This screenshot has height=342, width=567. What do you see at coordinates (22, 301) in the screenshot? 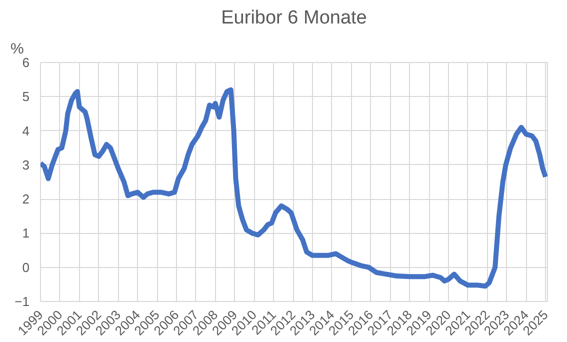
I see `y-tick-label: −1` at bounding box center [22, 301].